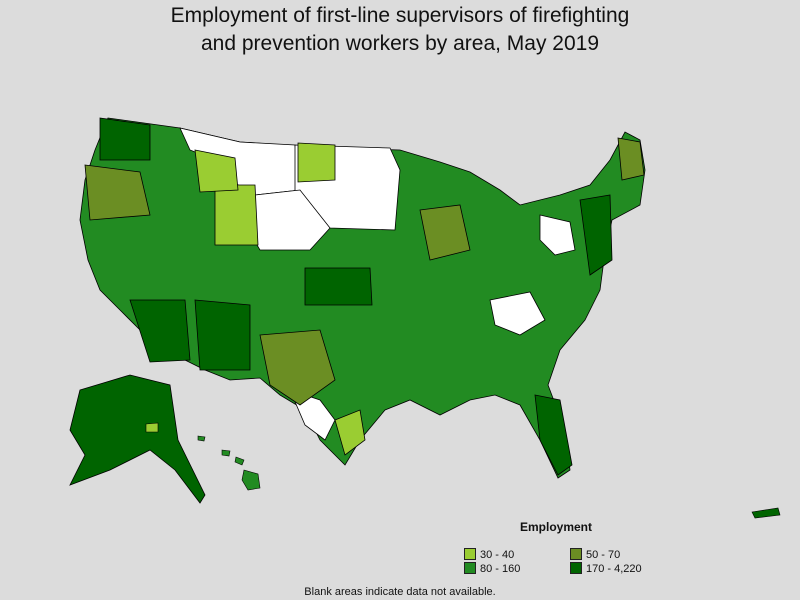 This screenshot has width=800, height=600. Describe the element at coordinates (297, 367) in the screenshot. I see `region-texas-west` at that location.